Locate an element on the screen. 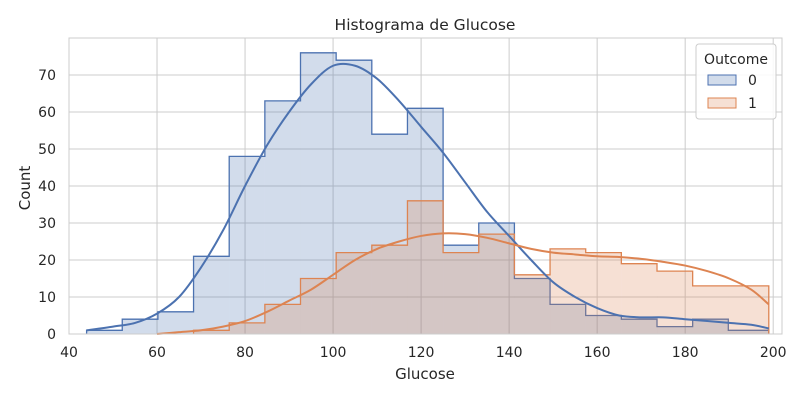 This screenshot has width=800, height=400. y-tick-label: 70 is located at coordinates (47, 76).